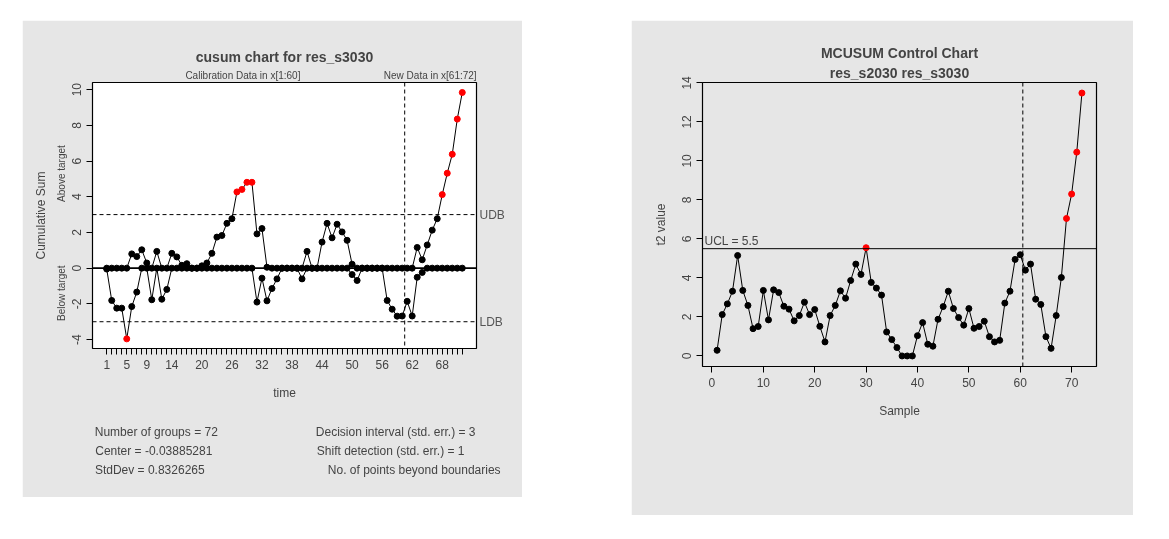 The width and height of the screenshot is (1169, 539). What do you see at coordinates (900, 410) in the screenshot?
I see `x-axis-title: Sample` at bounding box center [900, 410].